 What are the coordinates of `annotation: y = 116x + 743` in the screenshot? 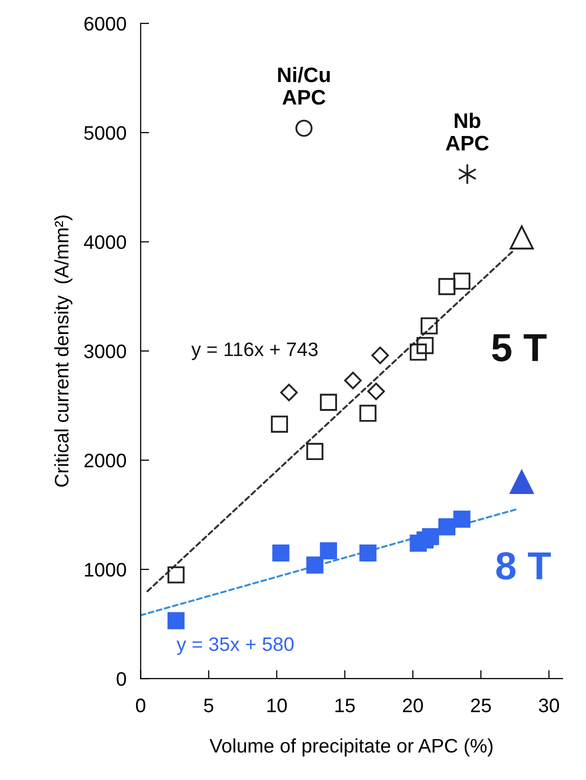 It's located at (254, 351).